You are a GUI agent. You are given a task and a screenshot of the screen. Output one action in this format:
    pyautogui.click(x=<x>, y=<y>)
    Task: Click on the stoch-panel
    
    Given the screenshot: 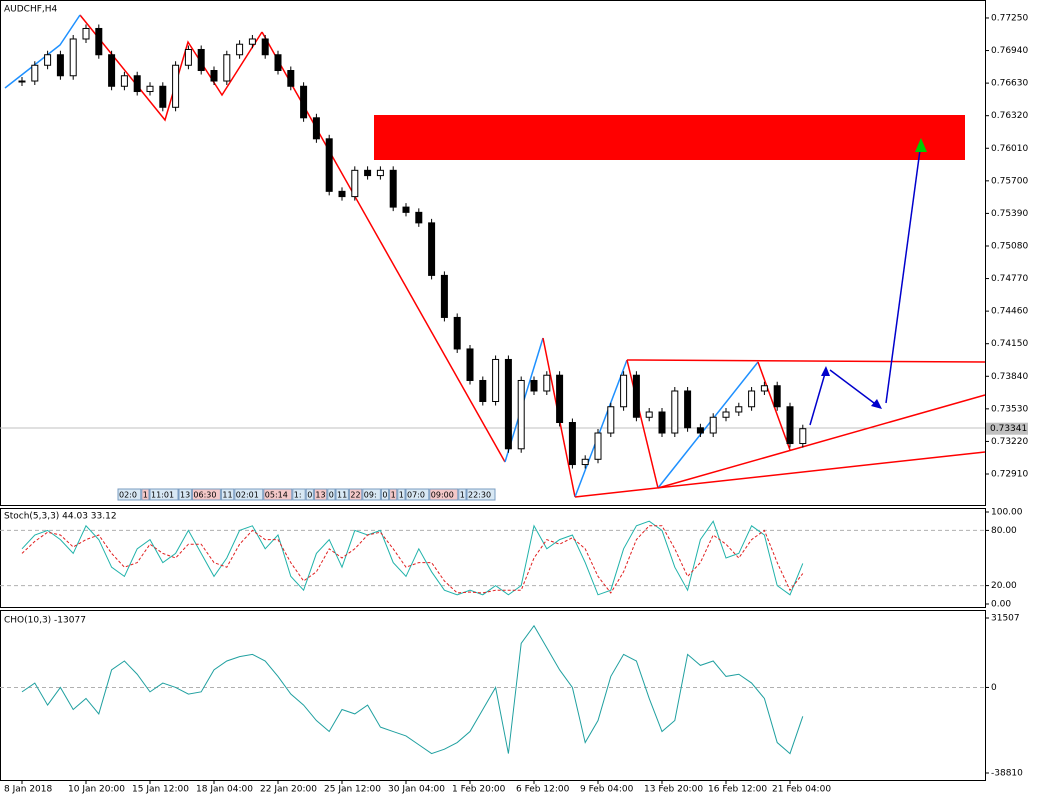 What is the action you would take?
    pyautogui.click(x=493, y=558)
    